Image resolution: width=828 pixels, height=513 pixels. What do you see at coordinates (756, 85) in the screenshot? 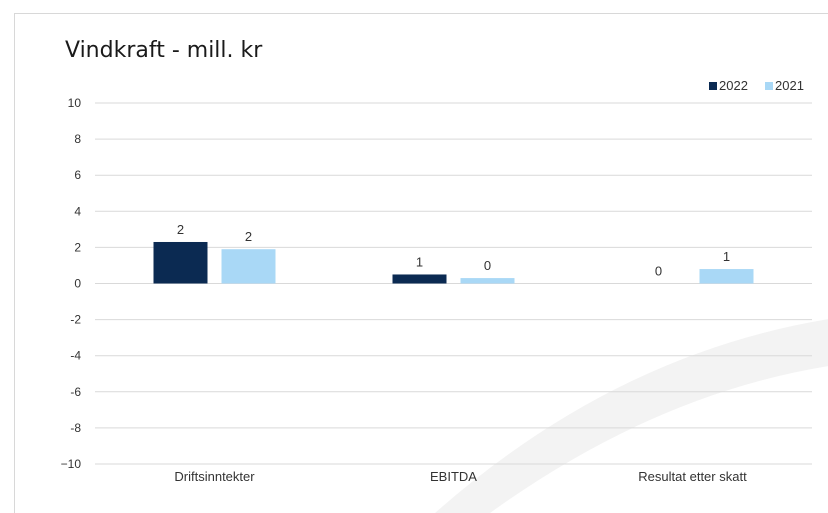
I see `legend: 2022 2021` at bounding box center [756, 85].